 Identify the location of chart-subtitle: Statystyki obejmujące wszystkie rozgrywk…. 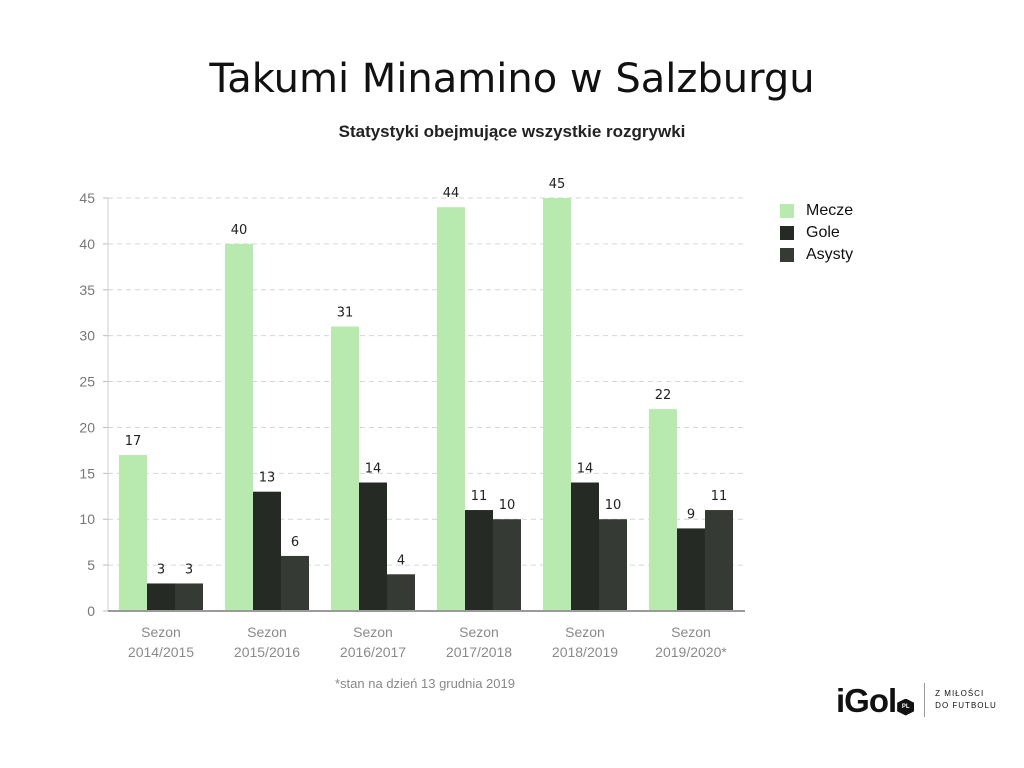
(512, 131).